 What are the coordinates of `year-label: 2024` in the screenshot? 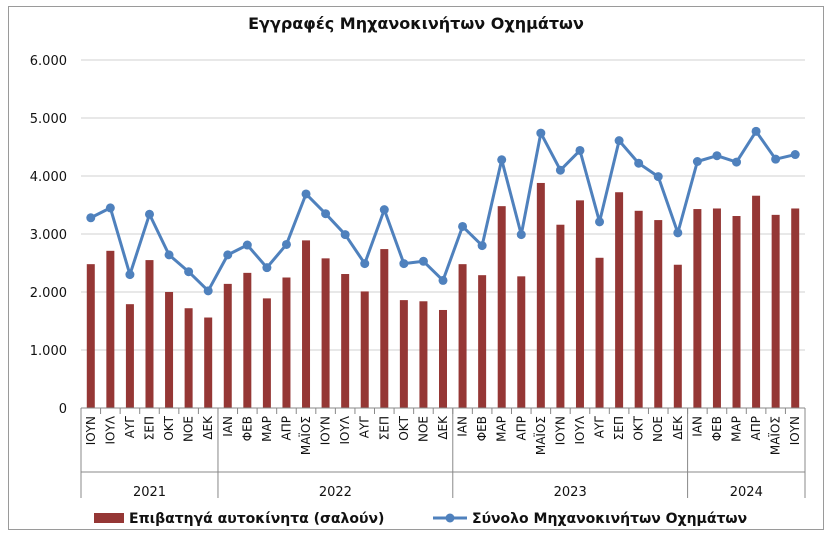 It's located at (746, 492).